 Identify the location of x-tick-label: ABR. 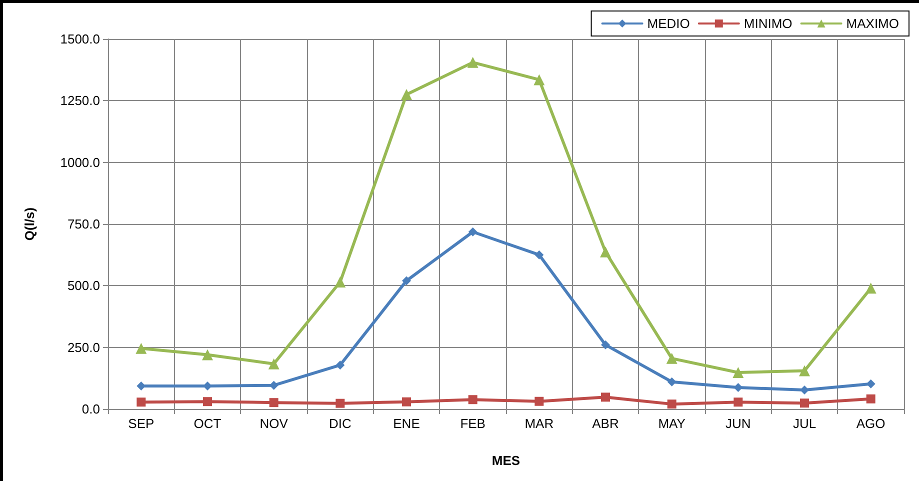
(605, 423).